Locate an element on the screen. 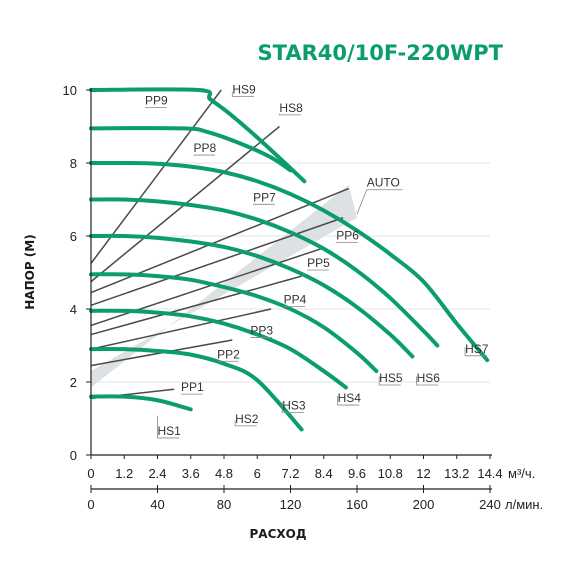 The width and height of the screenshot is (570, 570). label-leader-hs9 is located at coordinates (242, 94).